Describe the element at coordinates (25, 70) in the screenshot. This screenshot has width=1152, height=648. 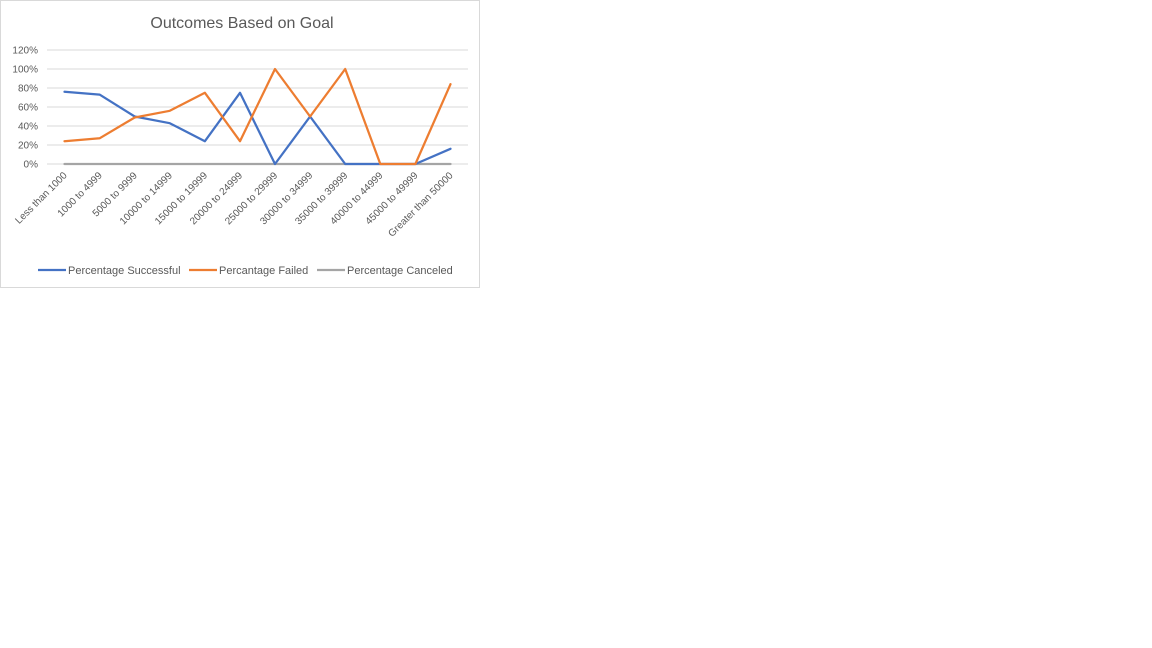
I see `y-tick-label: 100%` at that location.